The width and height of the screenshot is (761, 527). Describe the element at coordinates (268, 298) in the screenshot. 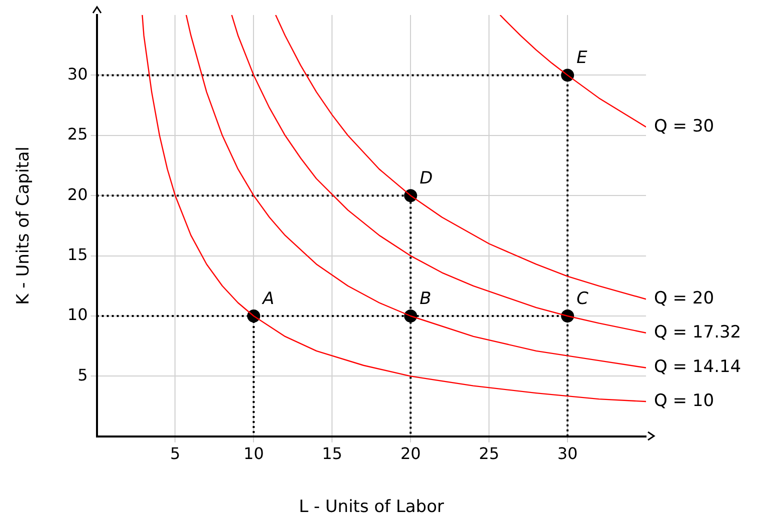

I see `annotation: A` at that location.